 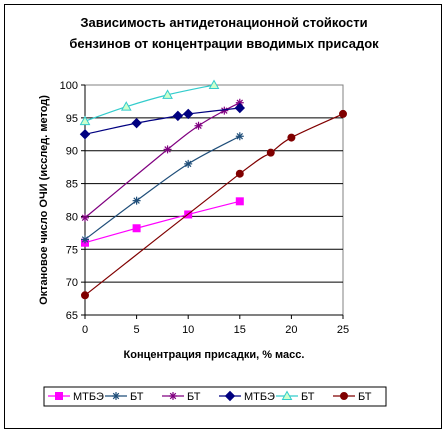 What do you see at coordinates (308, 397) in the screenshot?
I see `legend-label-4: БТ` at bounding box center [308, 397].